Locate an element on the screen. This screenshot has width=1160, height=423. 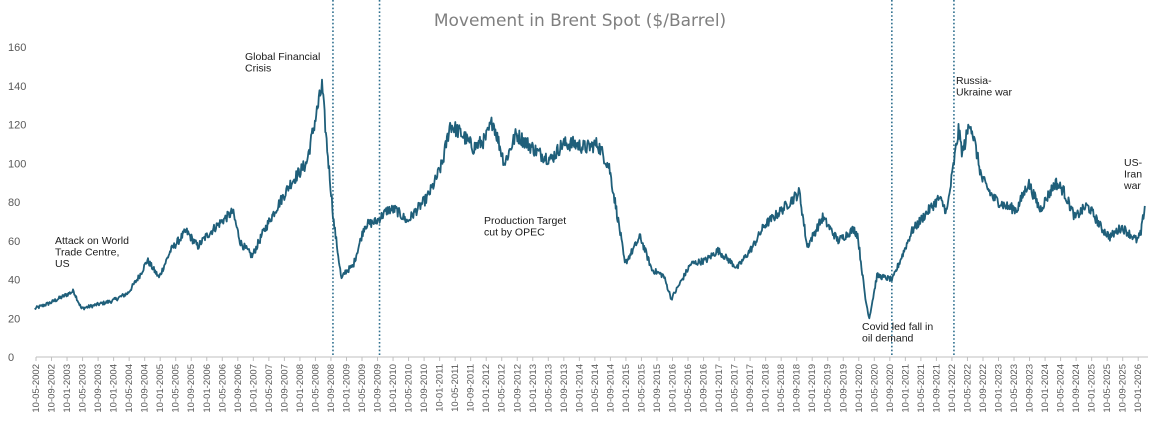
x-tick-label: 10-05-2025 is located at coordinates (1107, 388).